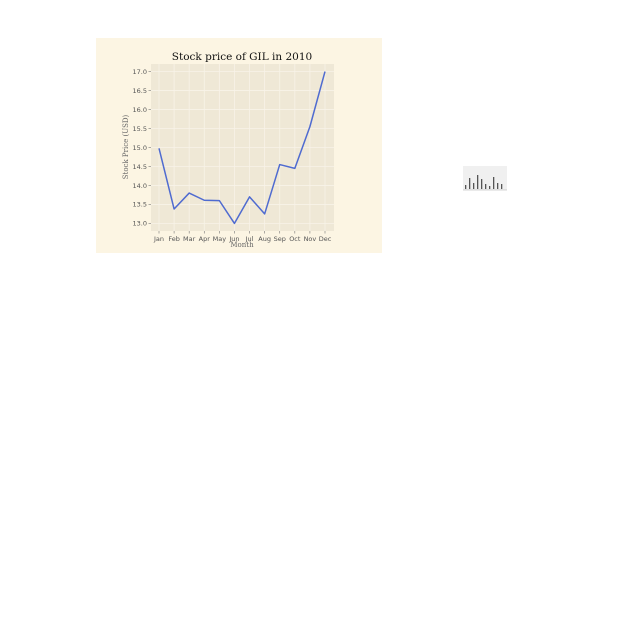 This screenshot has width=640, height=640. What do you see at coordinates (242, 57) in the screenshot?
I see `chart-title: Stock price of GIL in 2010` at bounding box center [242, 57].